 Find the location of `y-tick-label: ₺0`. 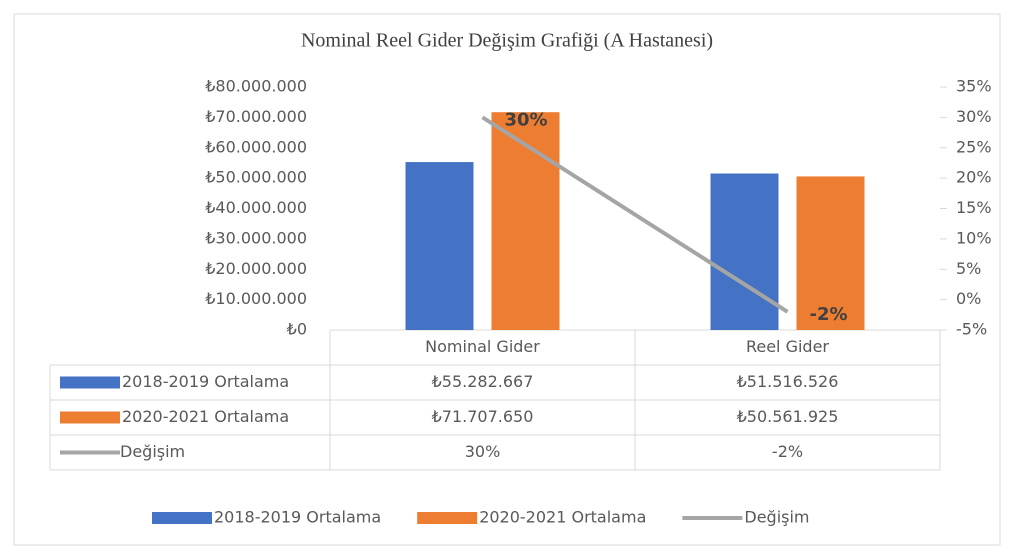

y-tick-label: ₺0 is located at coordinates (297, 329).